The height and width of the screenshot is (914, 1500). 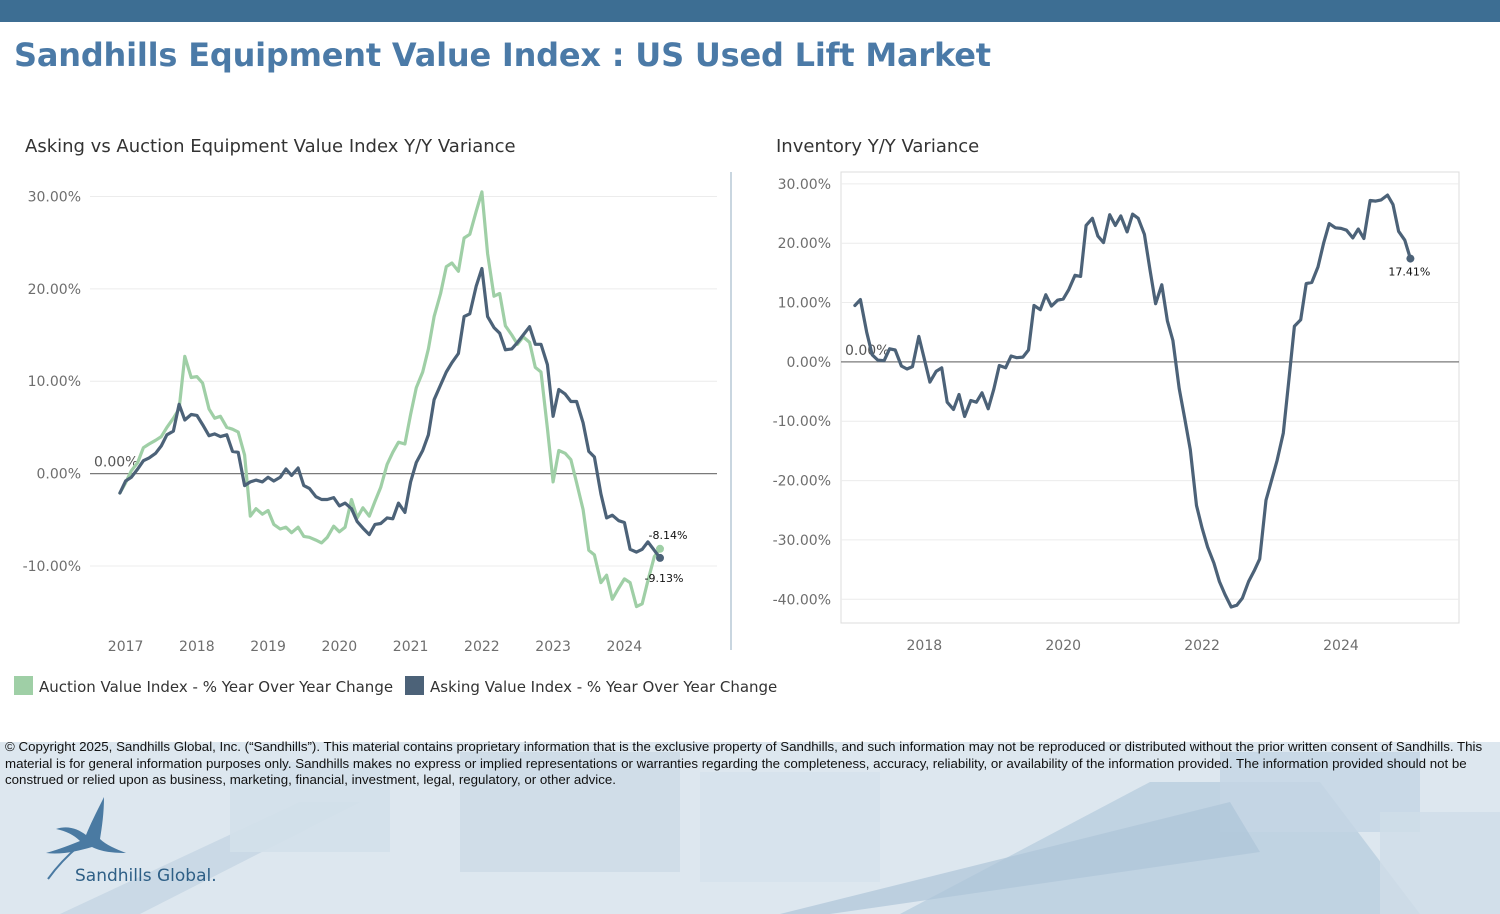 What do you see at coordinates (804, 304) in the screenshot?
I see `right-chart-y-tick-label: 10.00%` at bounding box center [804, 304].